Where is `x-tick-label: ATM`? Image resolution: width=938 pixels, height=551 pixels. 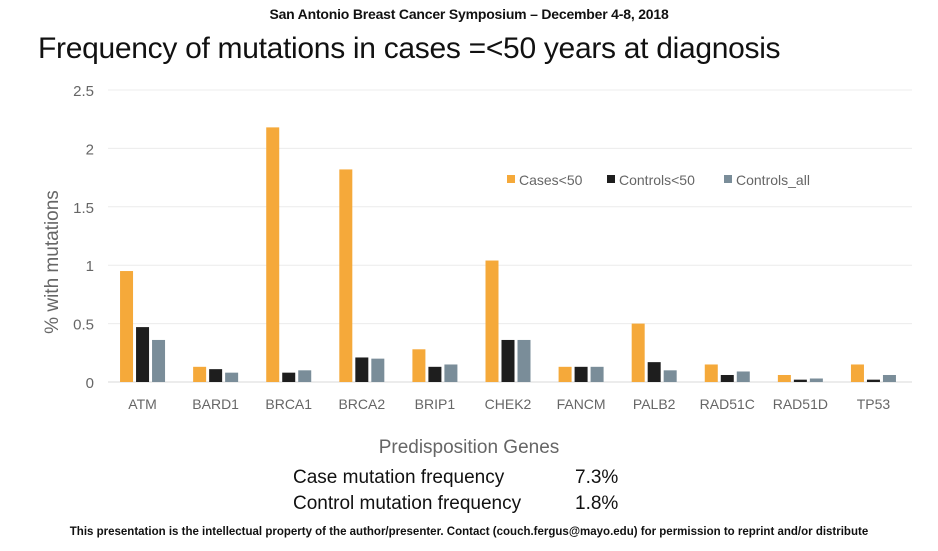
x-tick-label: ATM is located at coordinates (142, 404).